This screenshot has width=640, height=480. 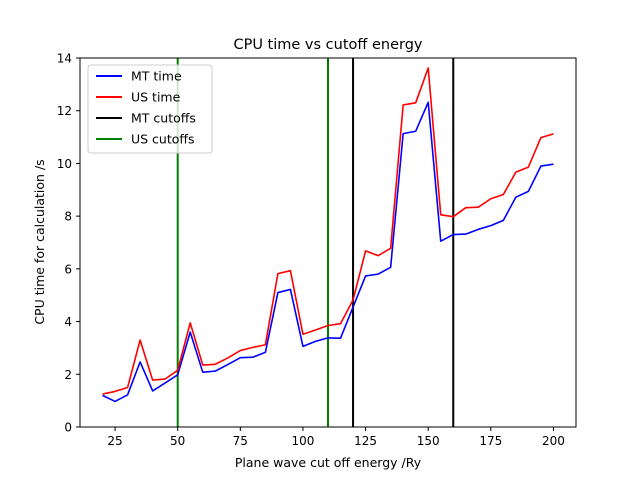 I want to click on x-tick-label: 25, so click(x=114, y=441).